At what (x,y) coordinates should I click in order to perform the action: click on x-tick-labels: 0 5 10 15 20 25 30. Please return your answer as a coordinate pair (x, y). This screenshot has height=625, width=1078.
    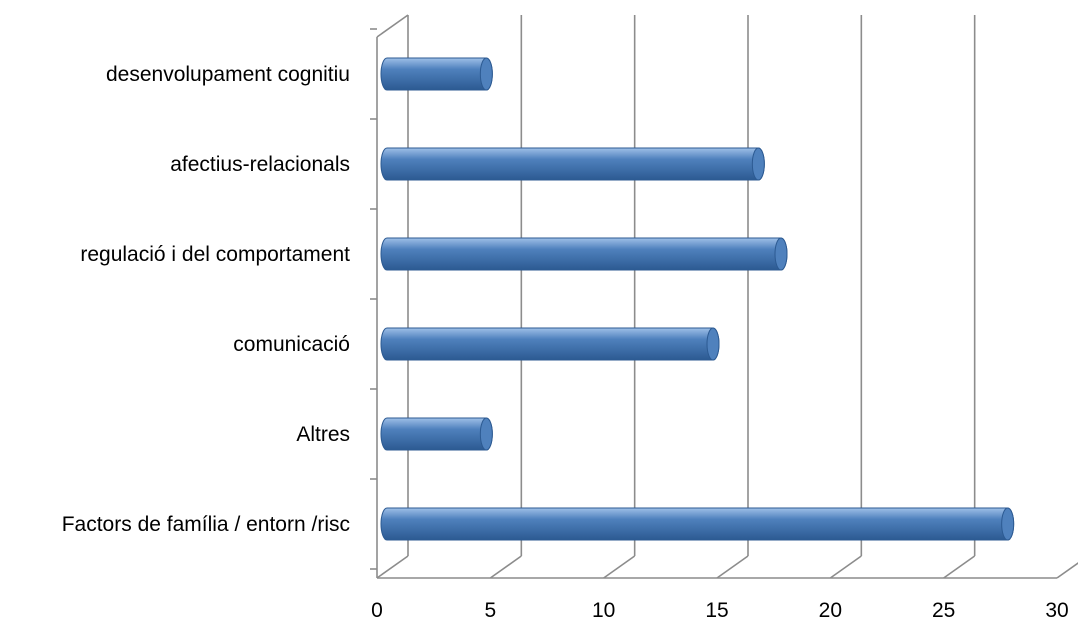
    Looking at the image, I should click on (720, 610).